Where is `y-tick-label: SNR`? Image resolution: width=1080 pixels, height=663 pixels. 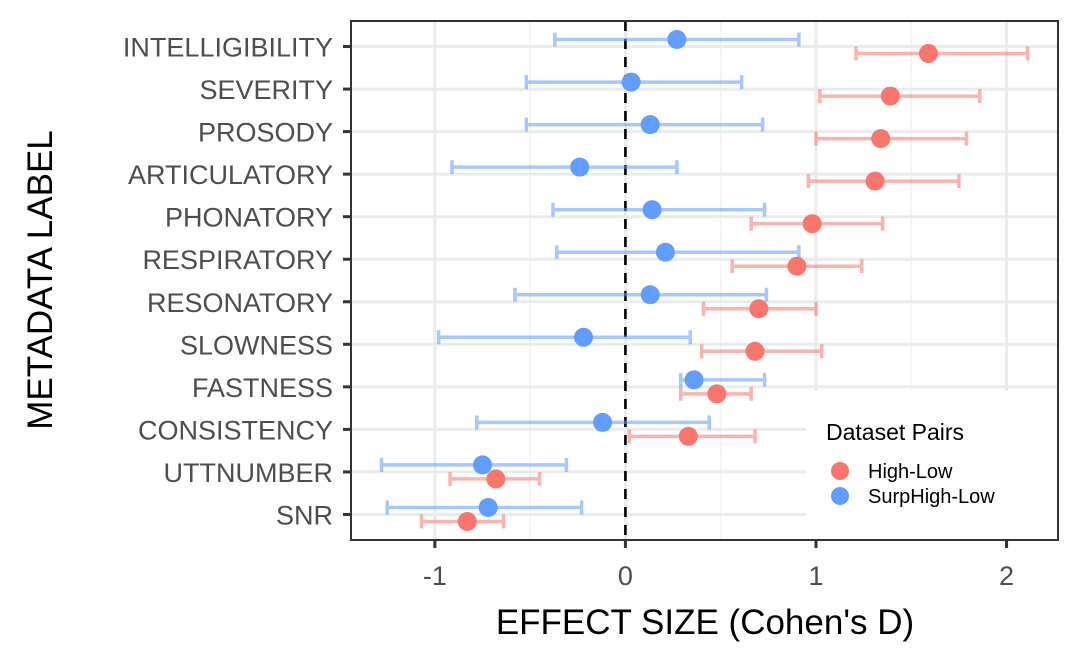 y-tick-label: SNR is located at coordinates (304, 515).